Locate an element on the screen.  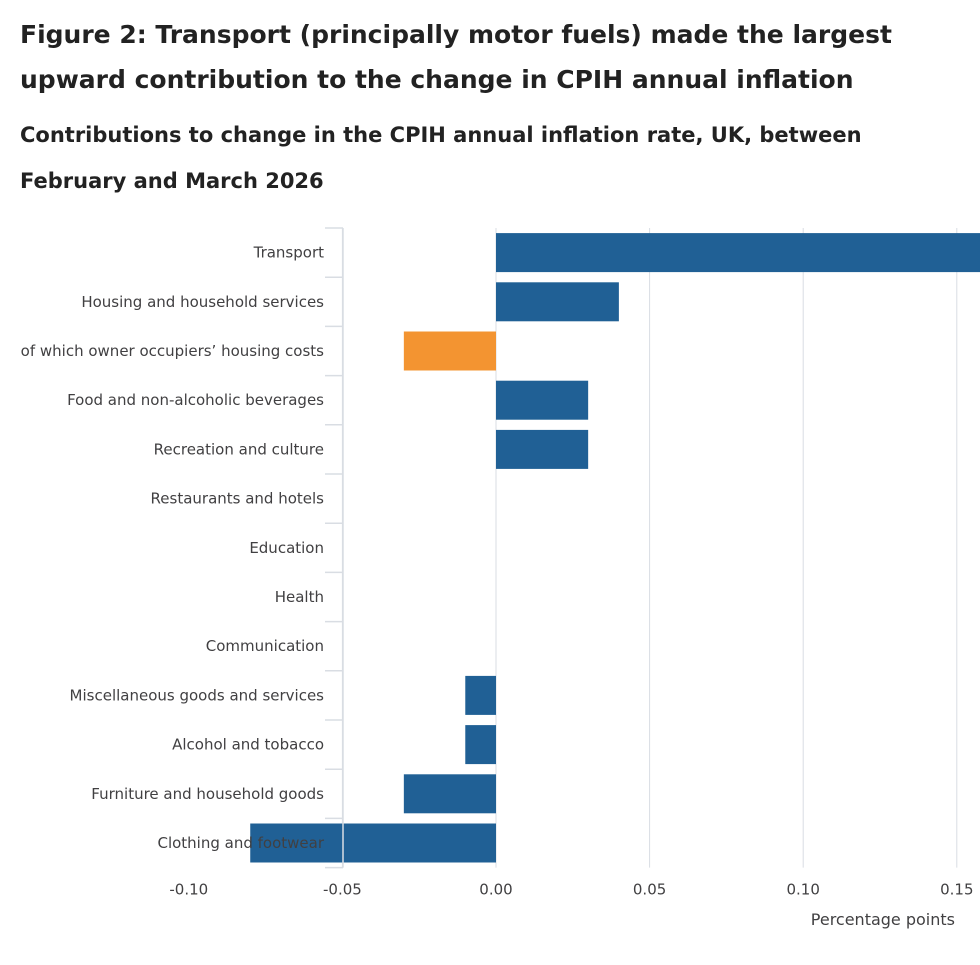
category-label: of which owner occupiers’ housing costs is located at coordinates (173, 351).